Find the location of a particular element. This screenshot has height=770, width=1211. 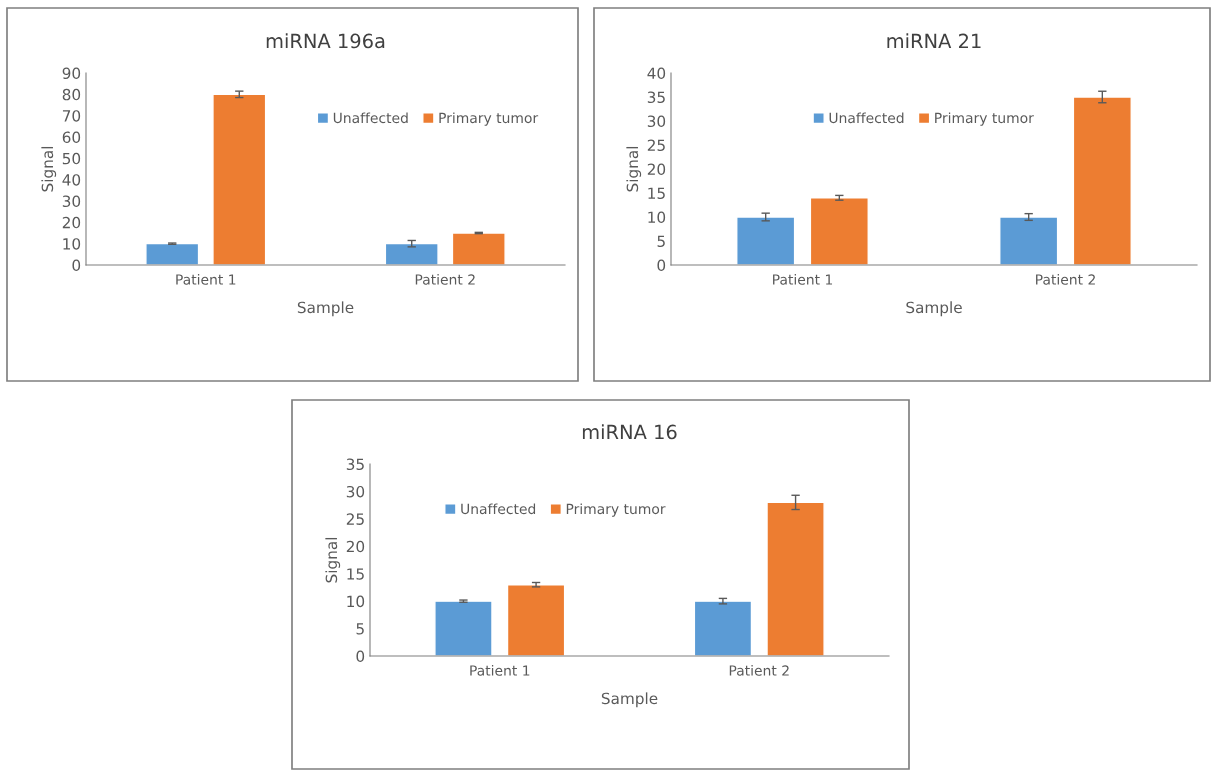

y-tick-label: 50 is located at coordinates (71, 158).